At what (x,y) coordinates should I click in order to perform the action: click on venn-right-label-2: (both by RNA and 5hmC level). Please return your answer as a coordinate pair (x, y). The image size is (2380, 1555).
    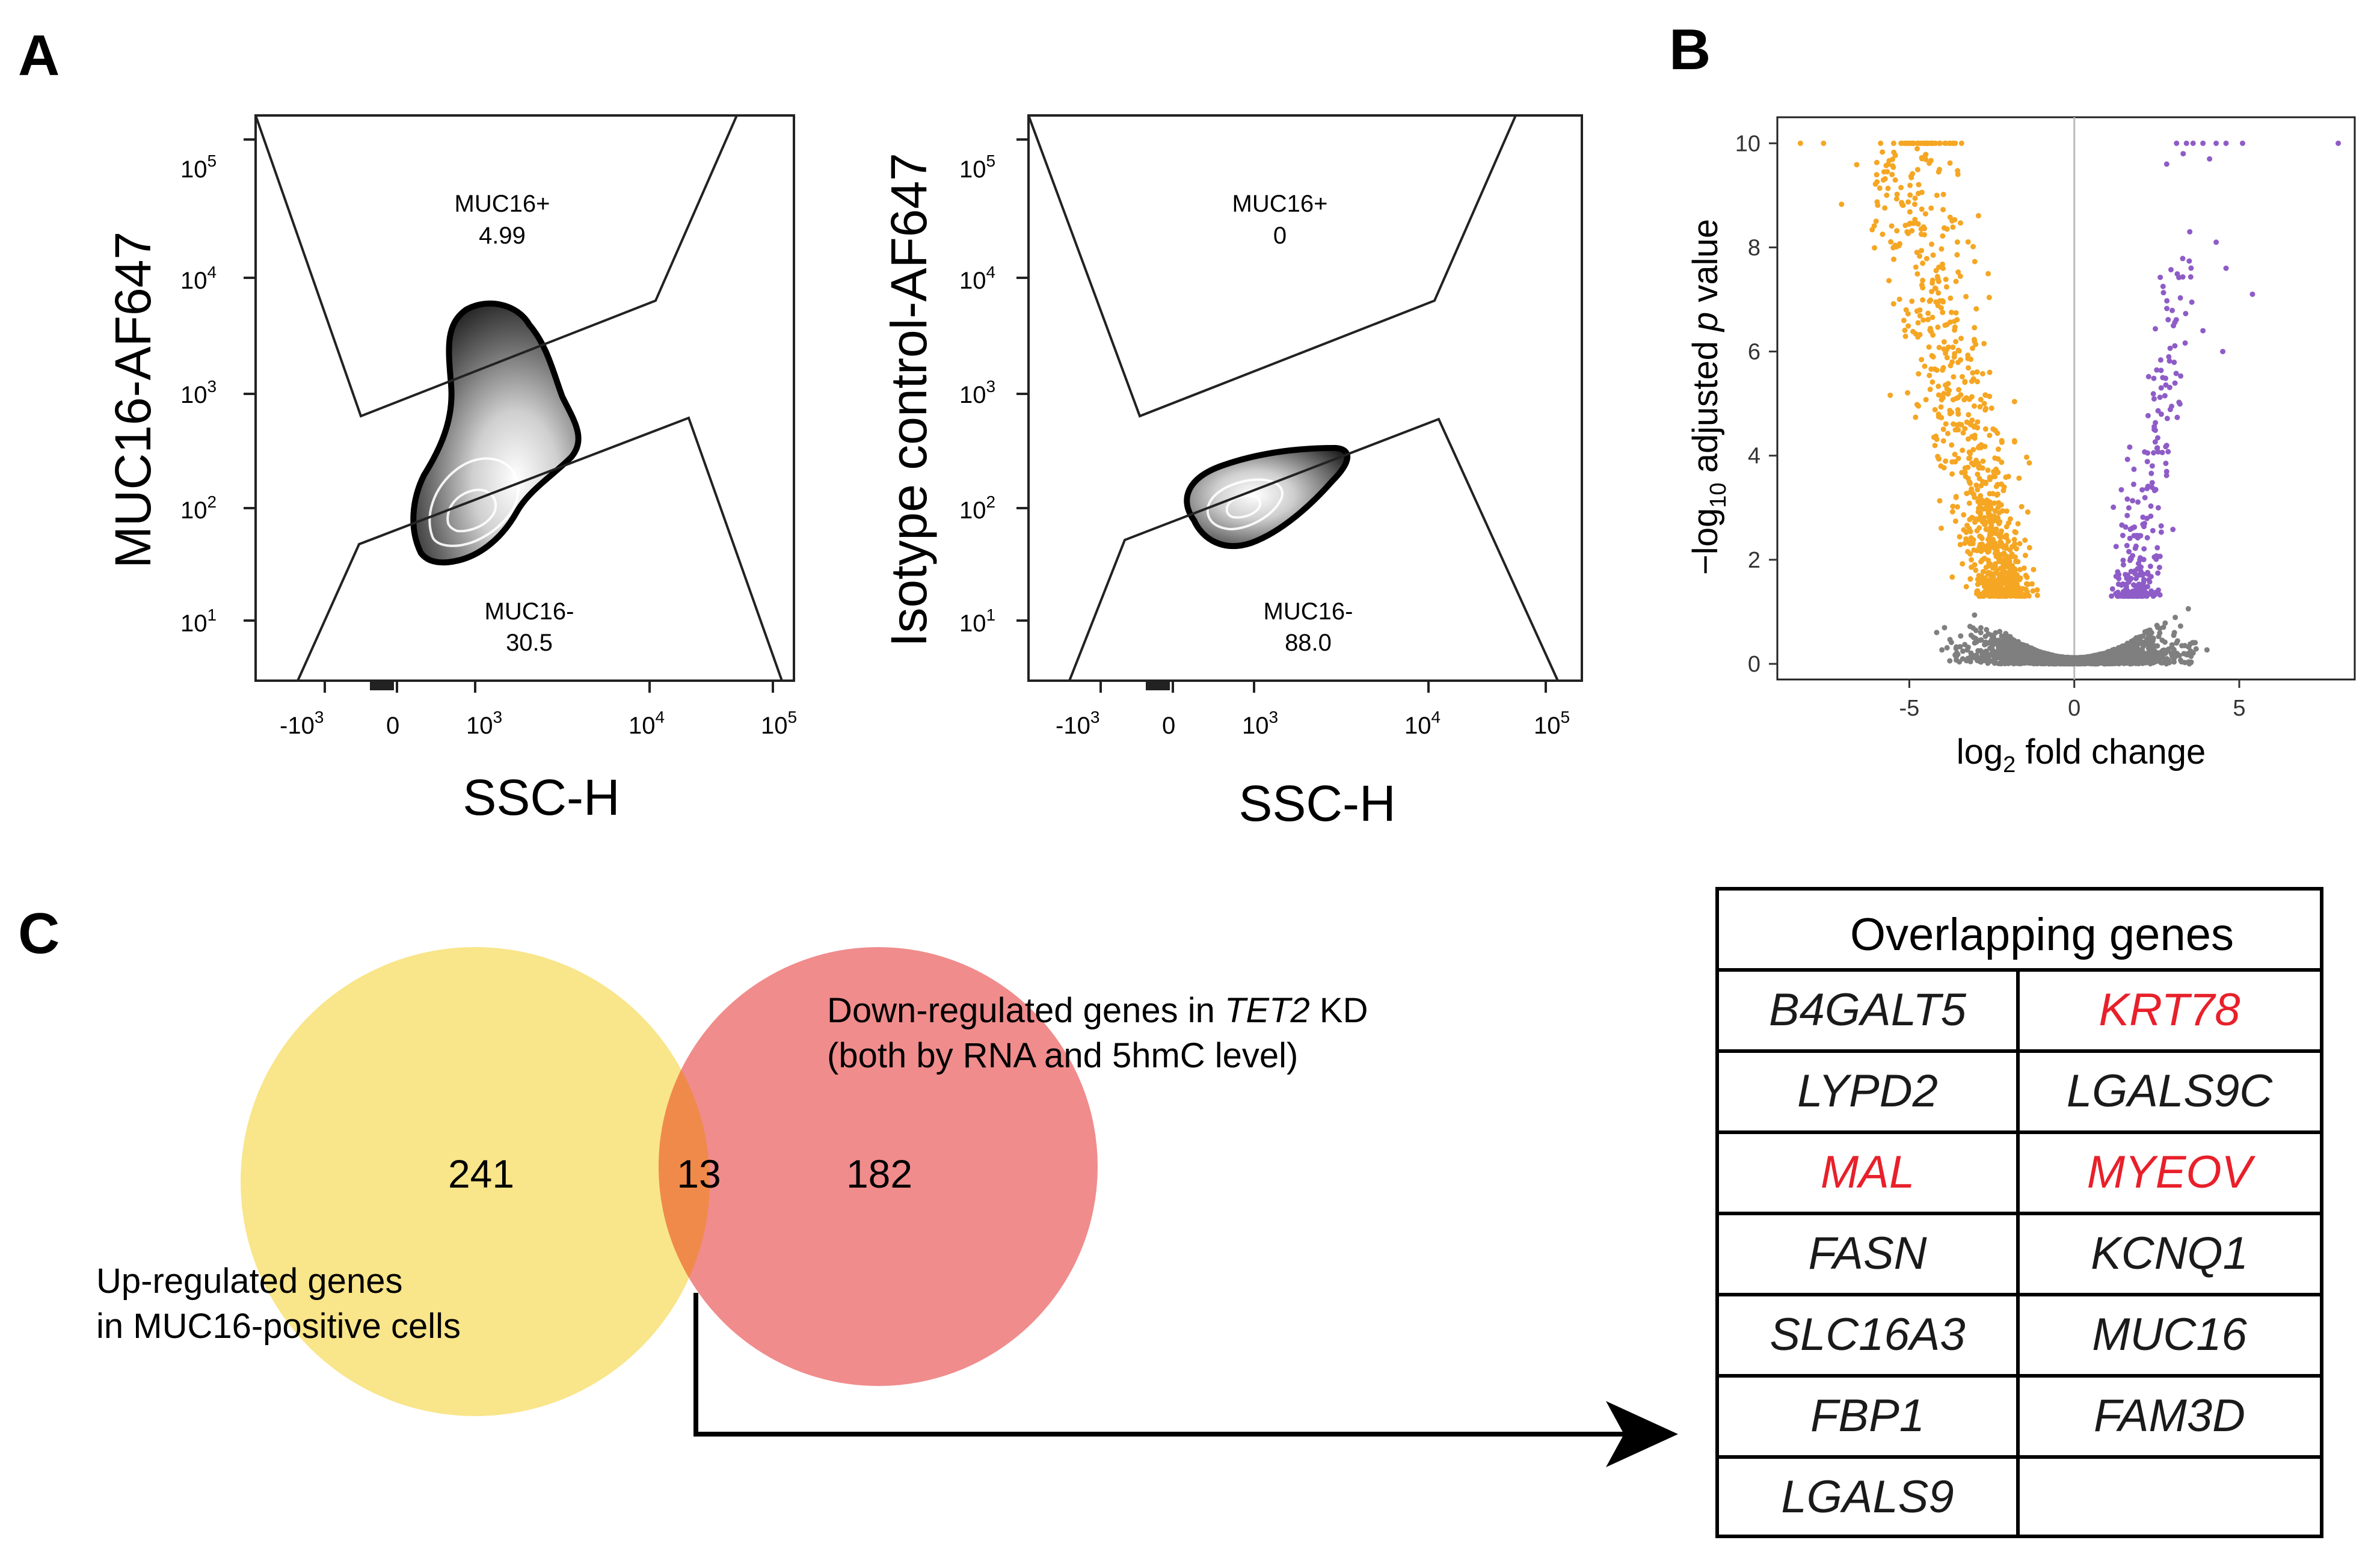
    Looking at the image, I should click on (1062, 1055).